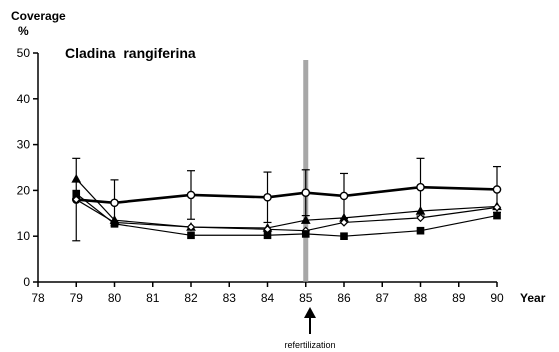 The width and height of the screenshot is (559, 352). I want to click on x-tick-label: 78, so click(38, 298).